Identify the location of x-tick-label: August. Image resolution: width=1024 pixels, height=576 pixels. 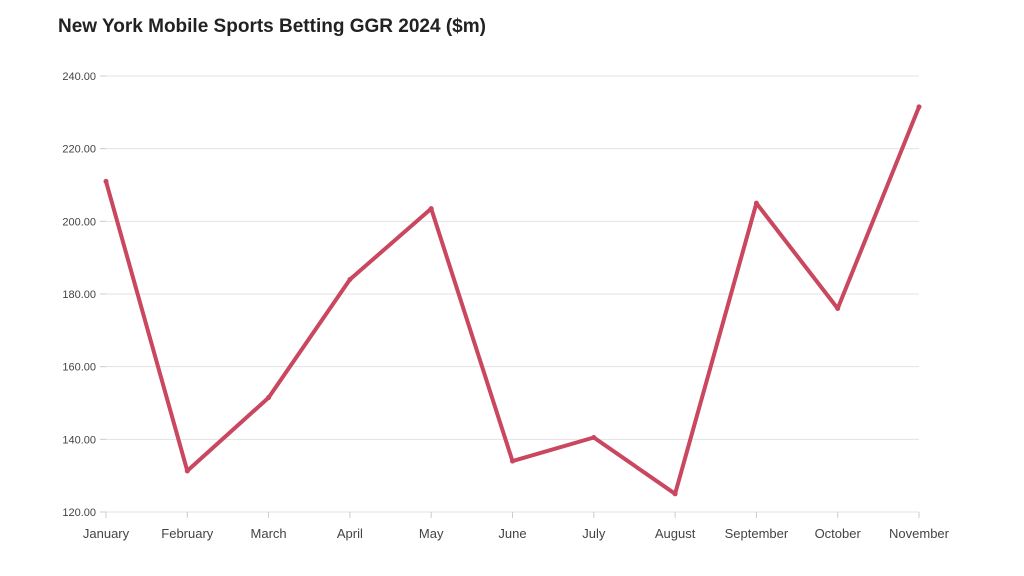
(675, 533).